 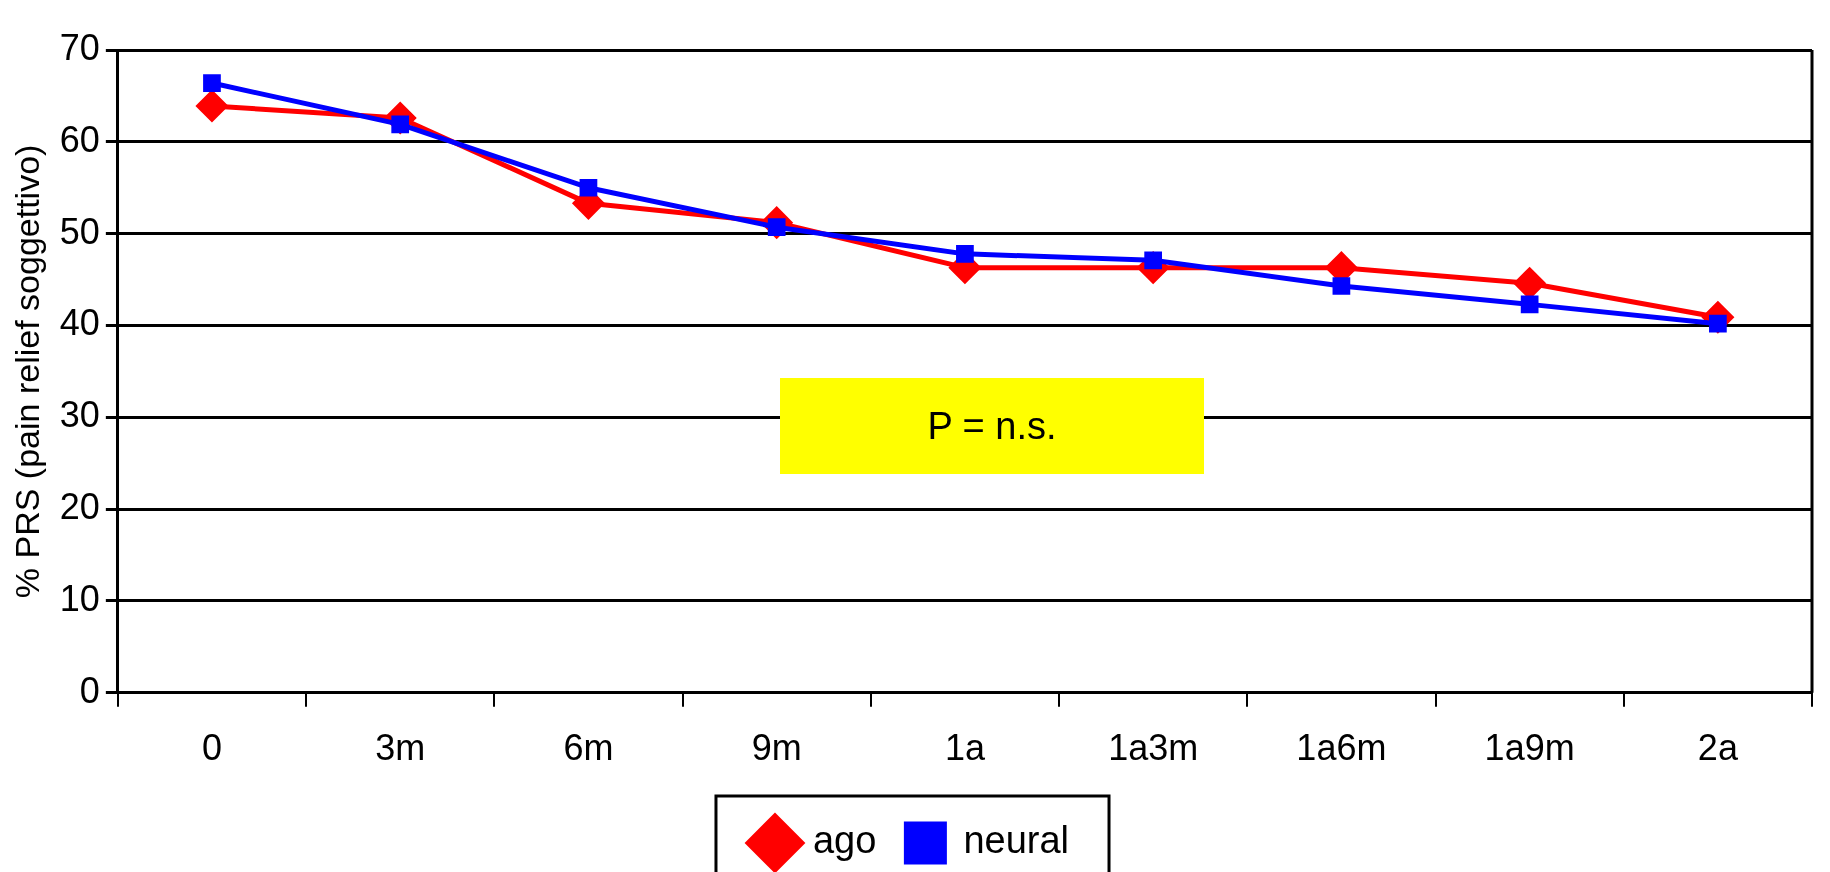 What do you see at coordinates (1153, 748) in the screenshot?
I see `x-tick-label: 1a3m` at bounding box center [1153, 748].